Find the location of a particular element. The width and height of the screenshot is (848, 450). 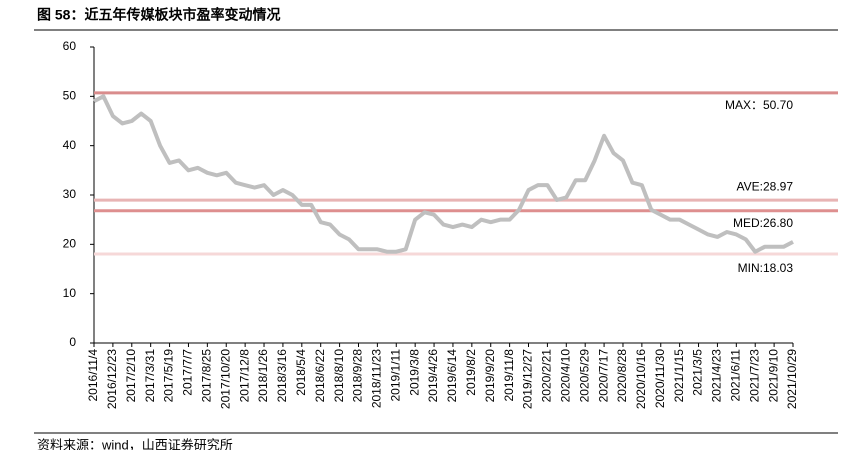

x-tick-label: 2018/1/26 is located at coordinates (263, 376).